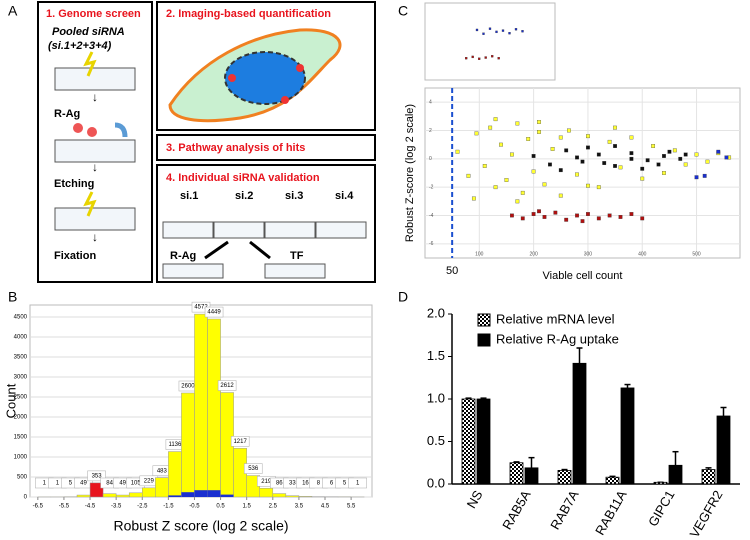 The height and width of the screenshot is (540, 750). Describe the element at coordinates (12, 297) in the screenshot. I see `panel-label: B` at that location.